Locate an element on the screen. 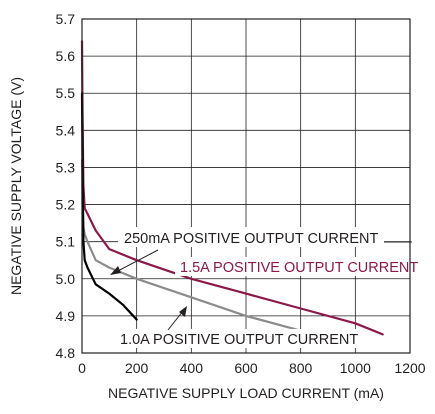 The image size is (435, 414). y-tick-label: 4.9 is located at coordinates (66, 316).